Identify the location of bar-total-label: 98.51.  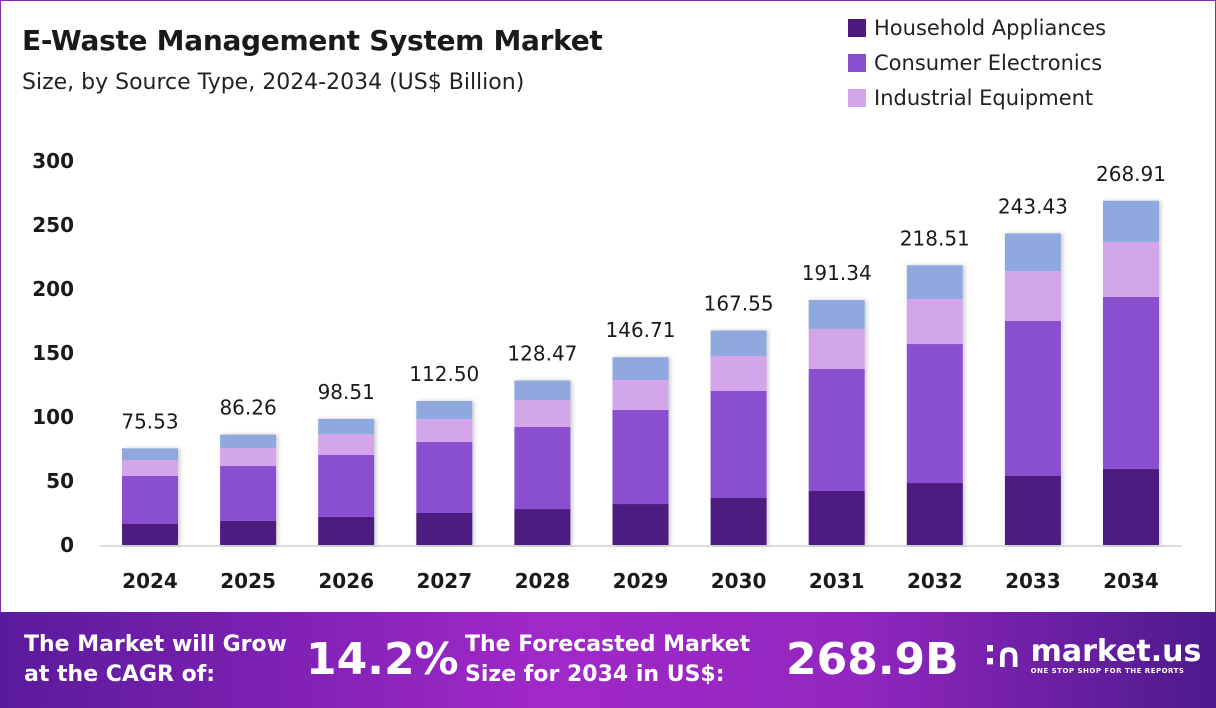
(346, 392).